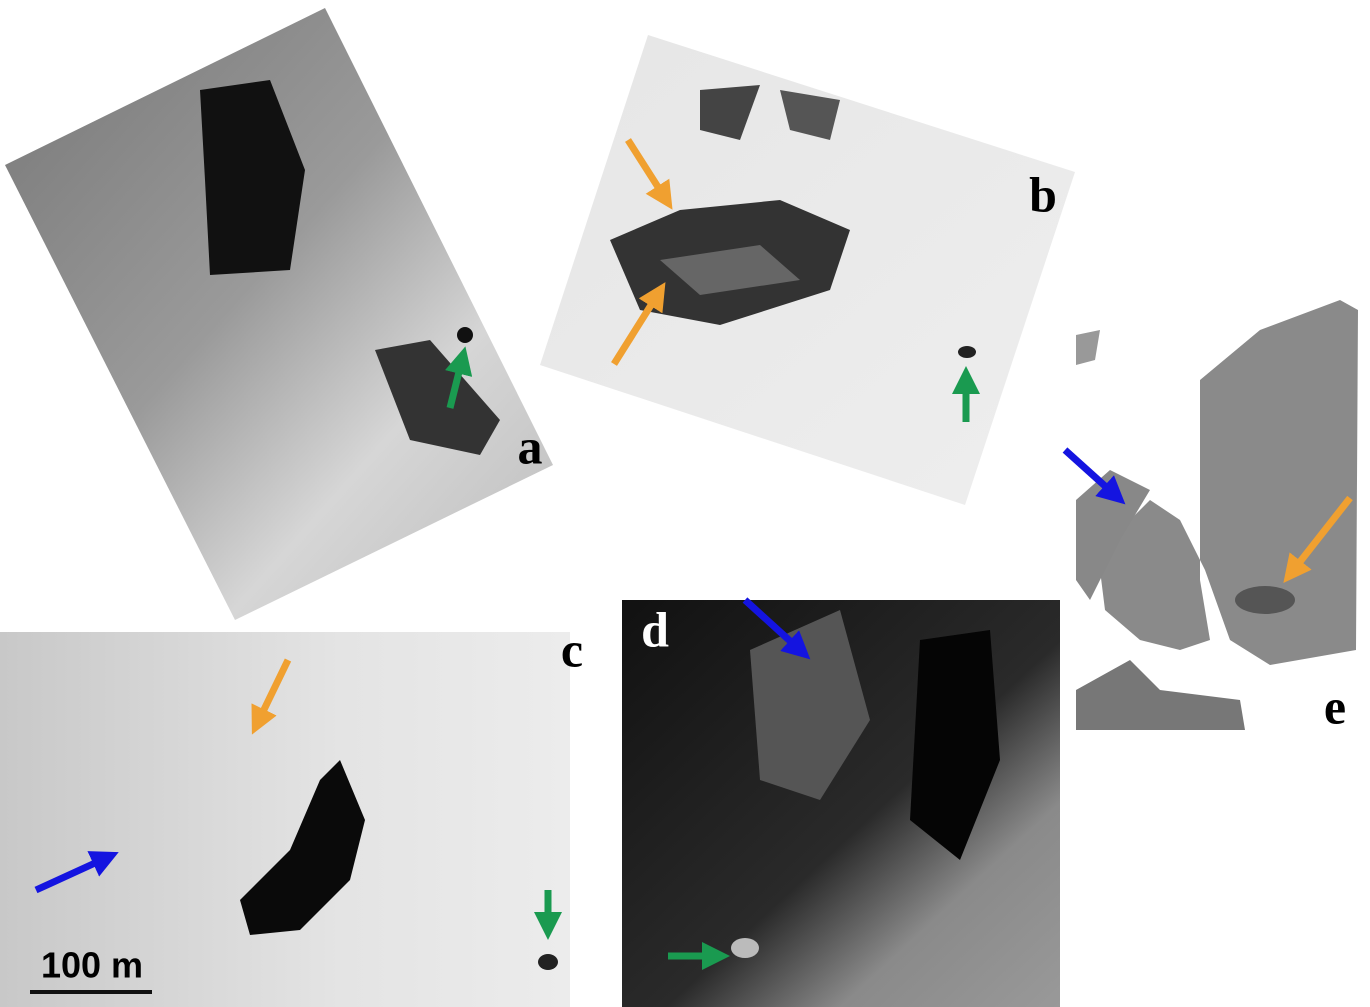 The width and height of the screenshot is (1370, 1007). What do you see at coordinates (92, 965) in the screenshot?
I see `scale-bar-label: 100 m` at bounding box center [92, 965].